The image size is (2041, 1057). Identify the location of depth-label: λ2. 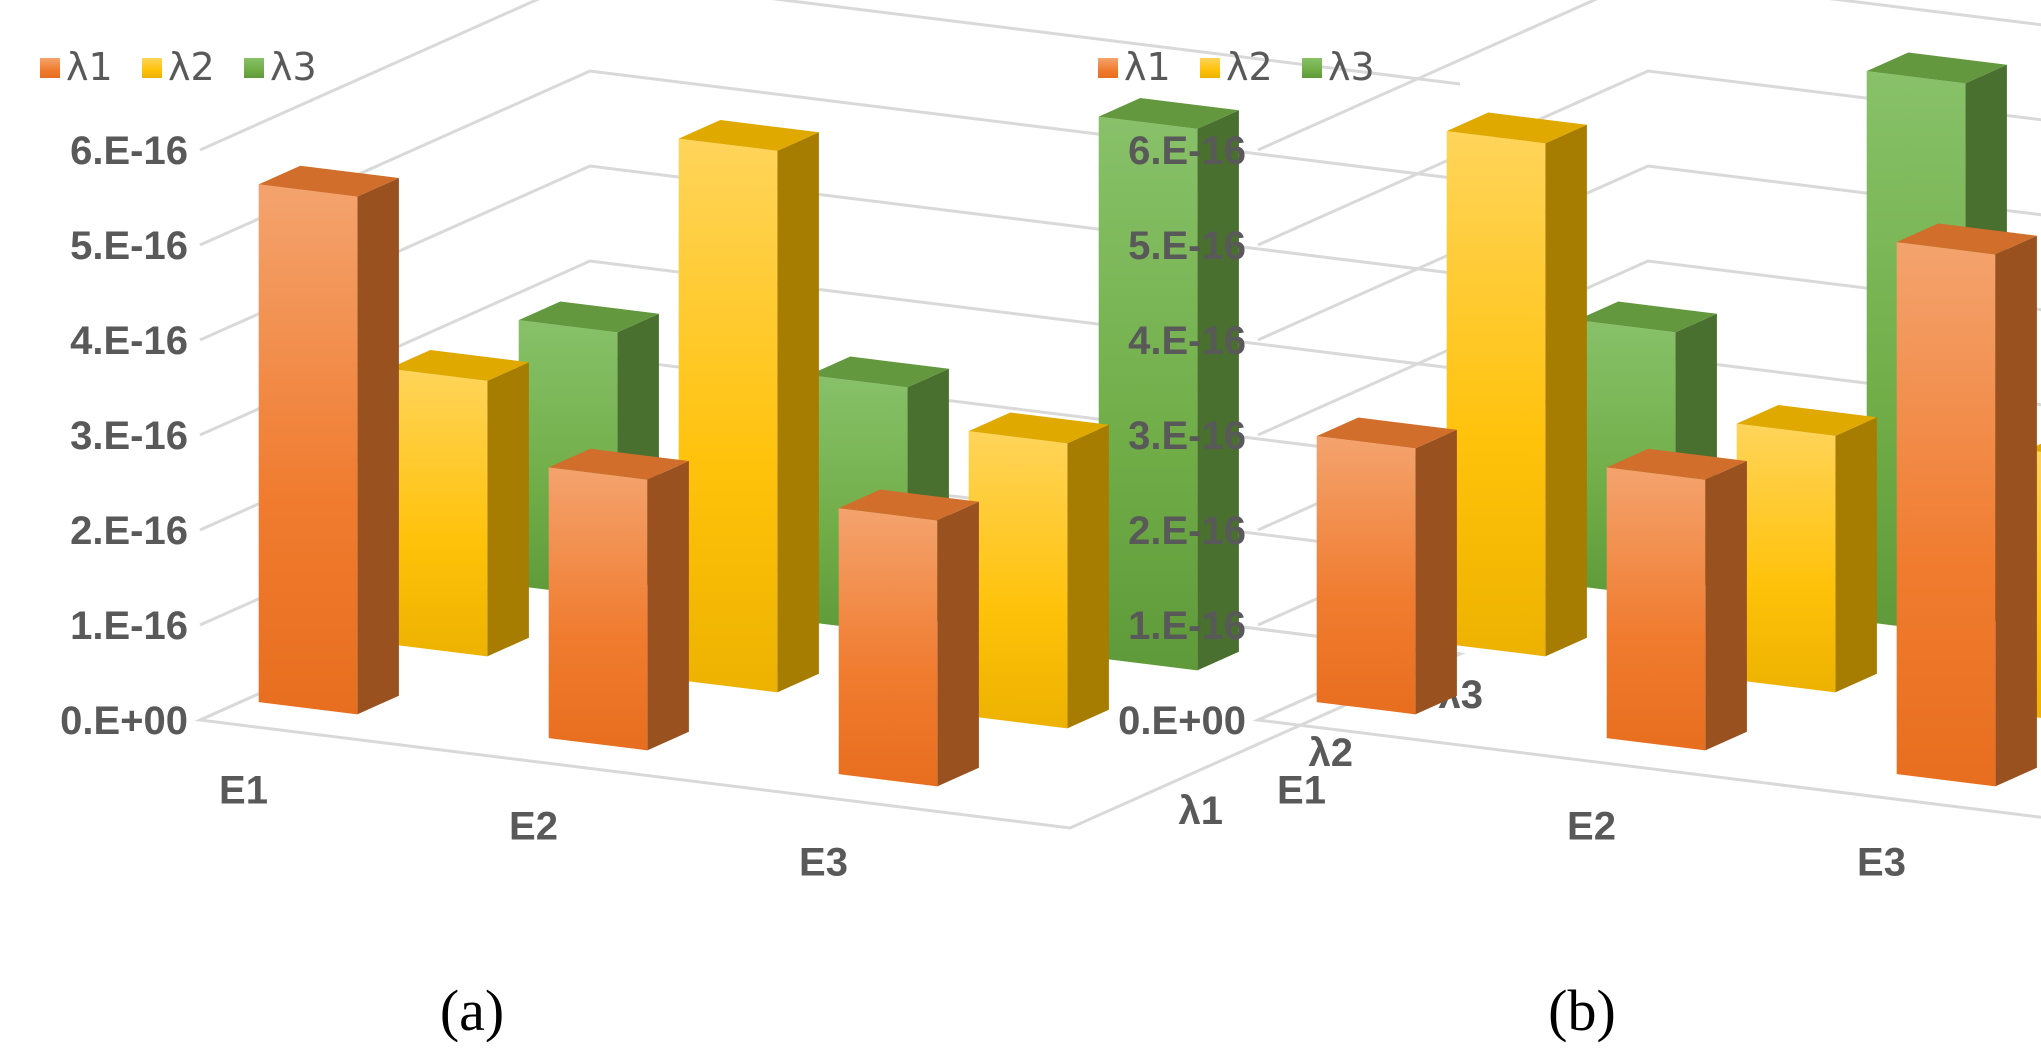
(1331, 753).